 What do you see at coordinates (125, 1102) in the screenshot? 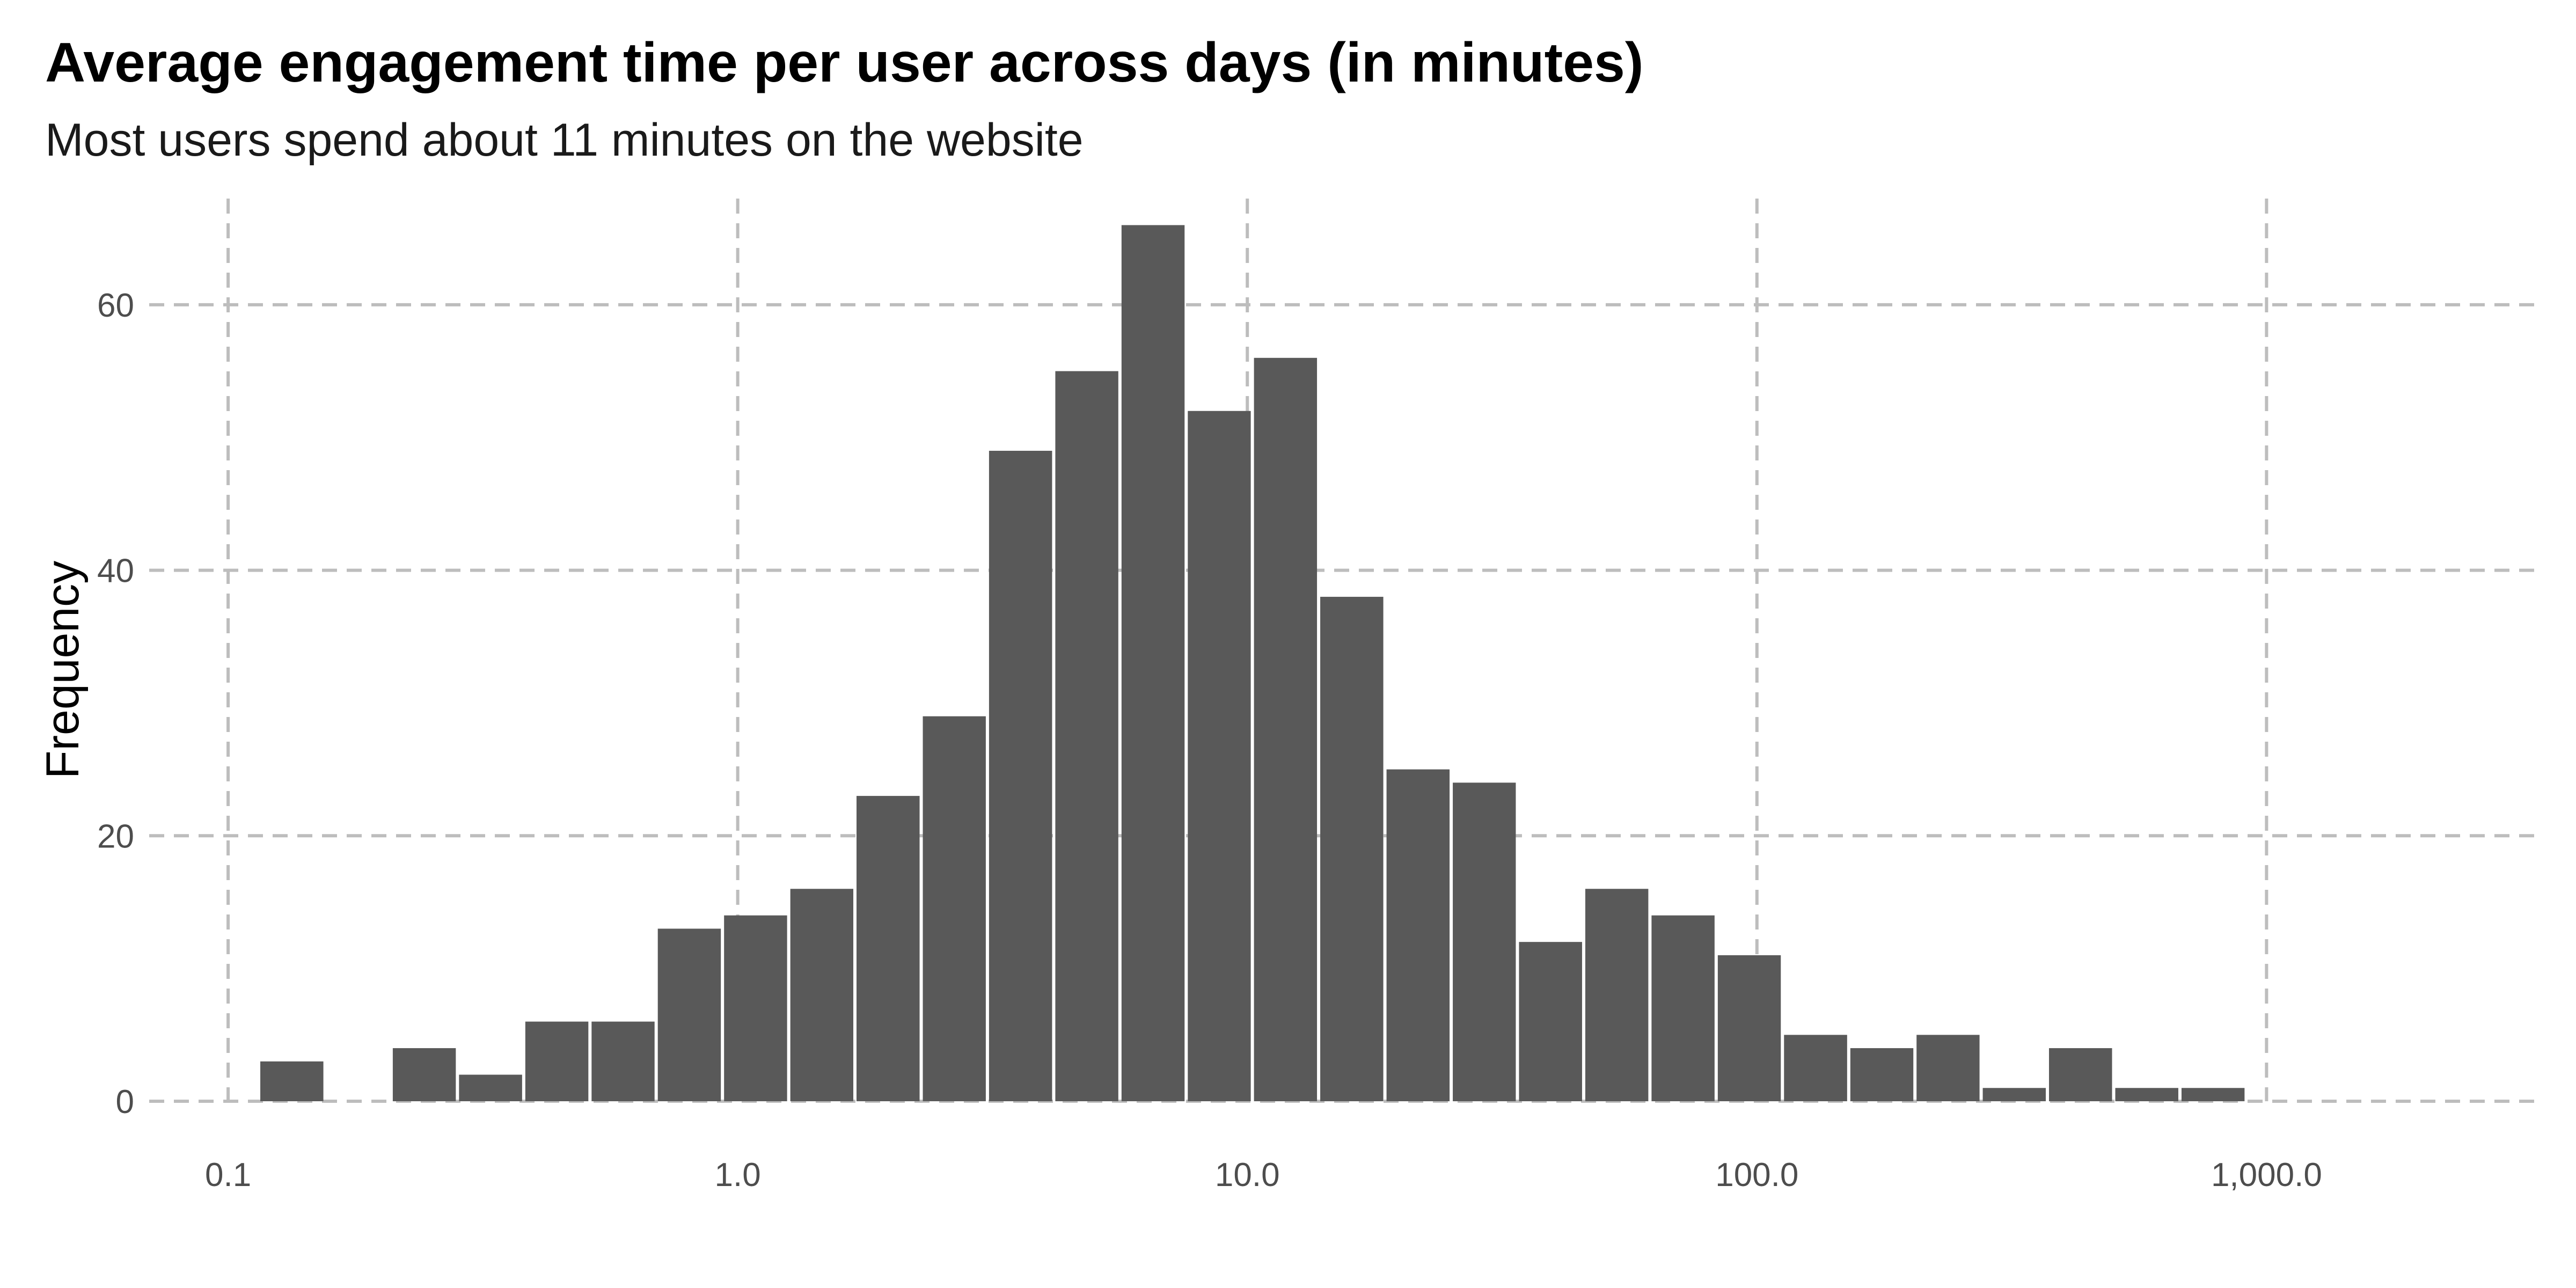
I see `y-tick-label: 0` at bounding box center [125, 1102].